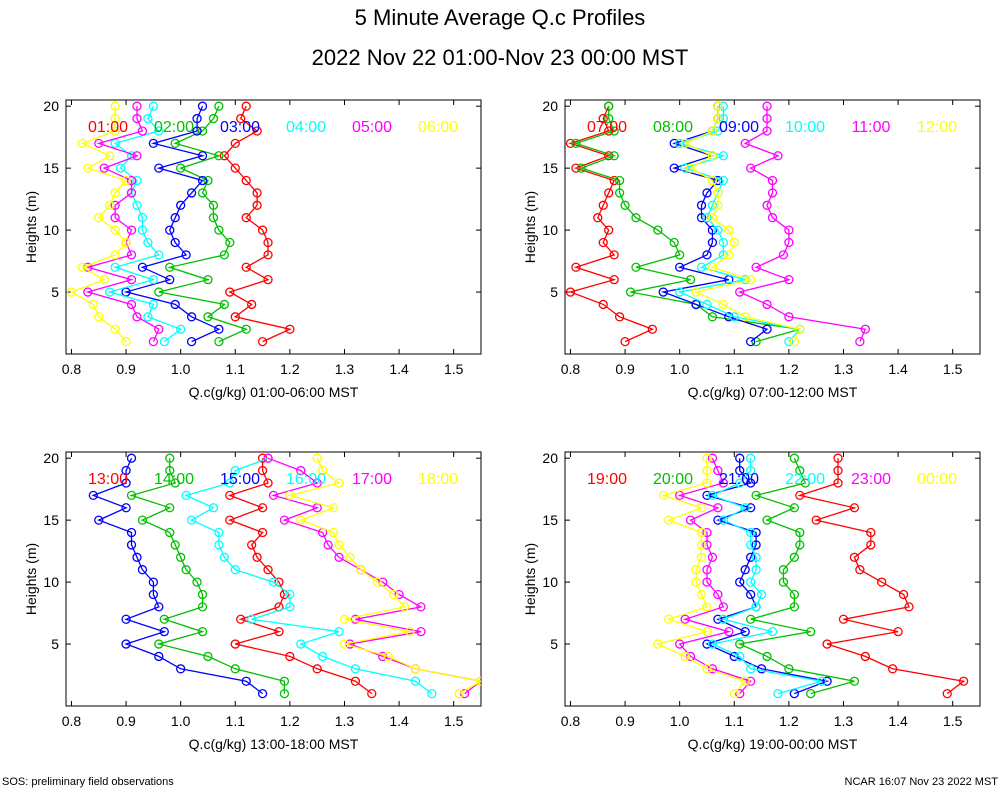 The image size is (1000, 800). What do you see at coordinates (51, 106) in the screenshot?
I see `y-tick-label: 20` at bounding box center [51, 106].